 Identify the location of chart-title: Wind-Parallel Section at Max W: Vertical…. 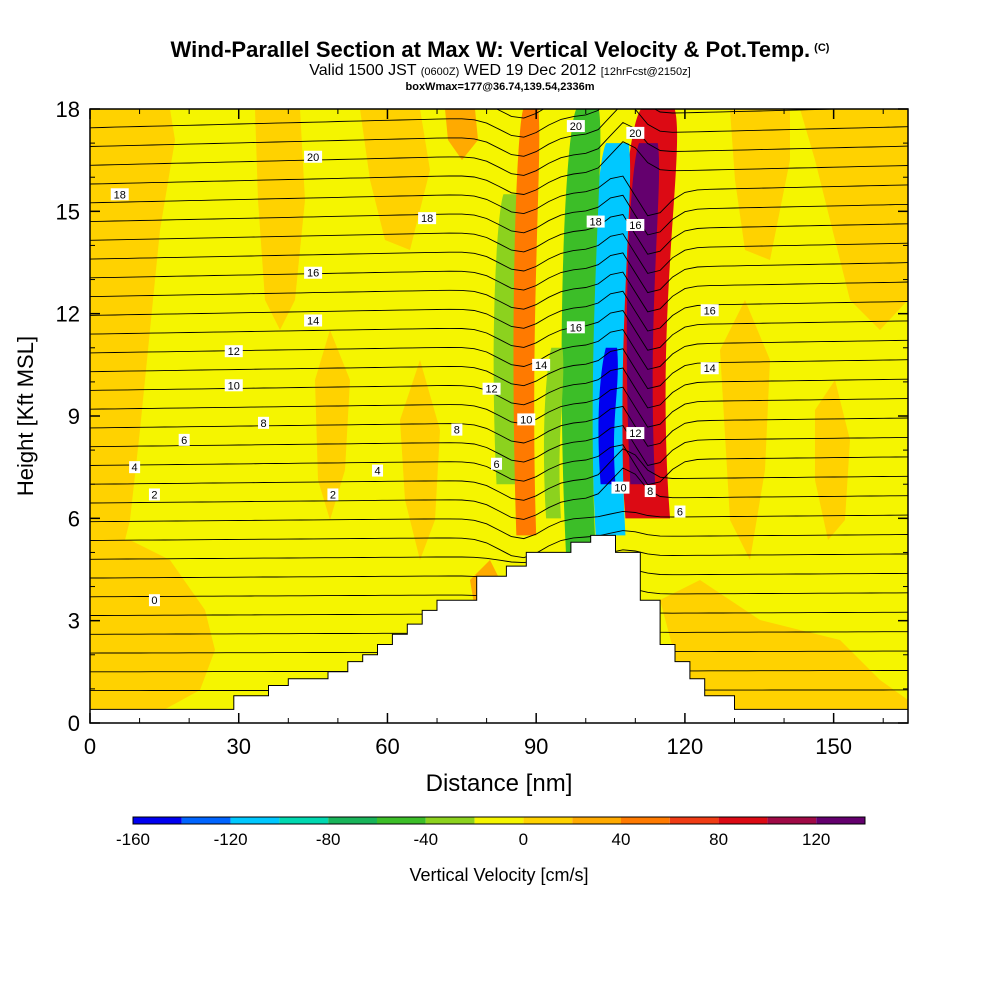
(500, 49).